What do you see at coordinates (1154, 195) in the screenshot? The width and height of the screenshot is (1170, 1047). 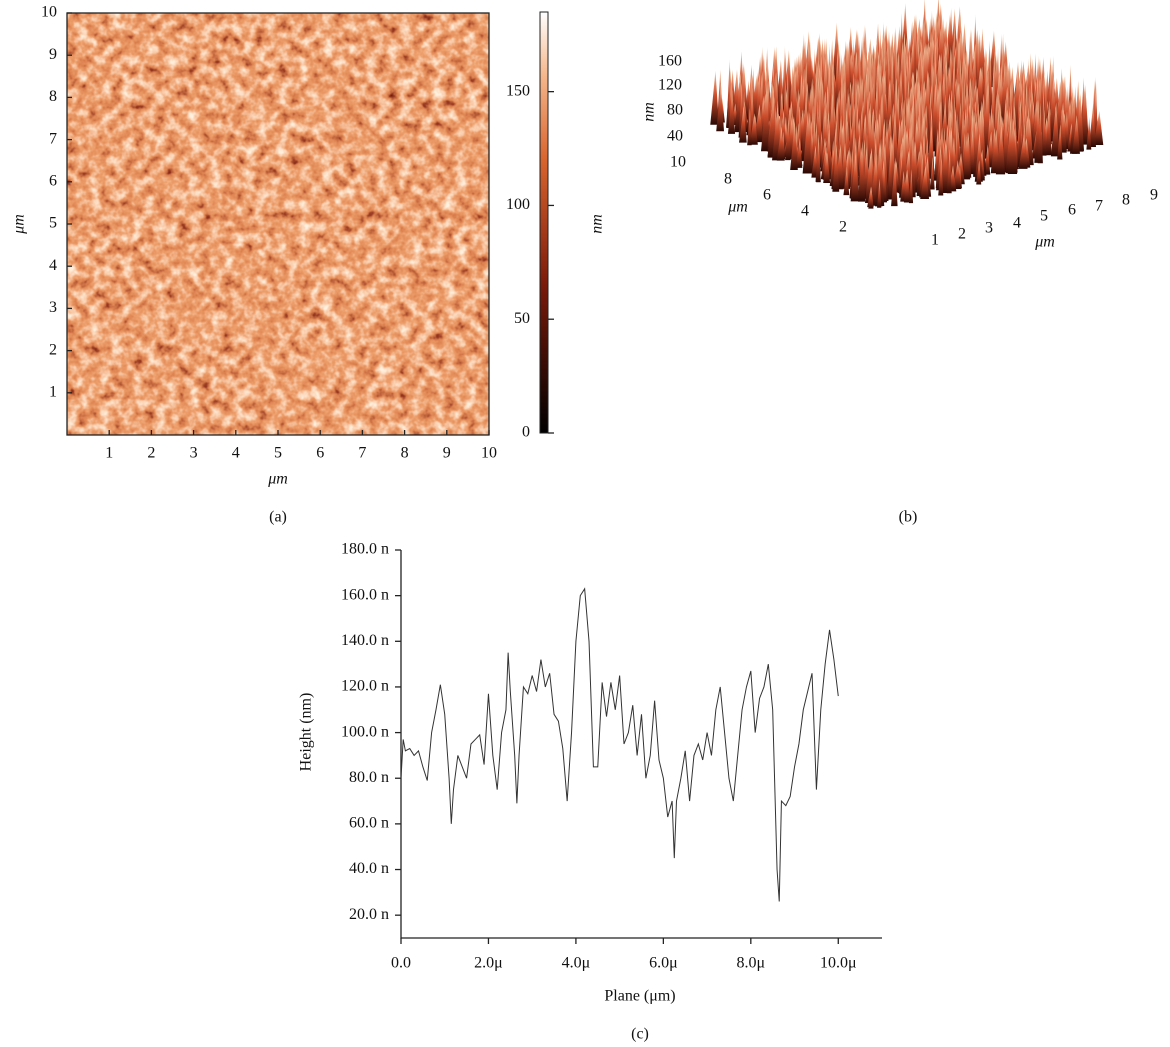 I see `x-tick-label: 9` at bounding box center [1154, 195].